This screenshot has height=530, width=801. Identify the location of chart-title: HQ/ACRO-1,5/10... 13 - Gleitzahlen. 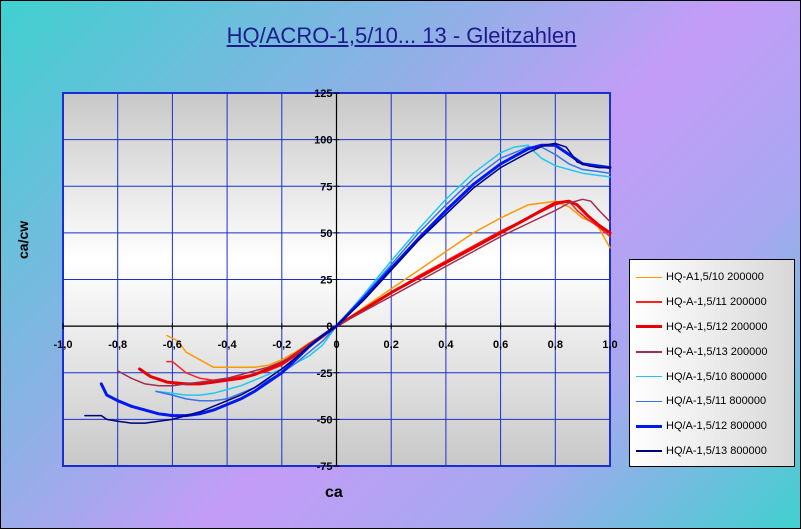
(401, 35).